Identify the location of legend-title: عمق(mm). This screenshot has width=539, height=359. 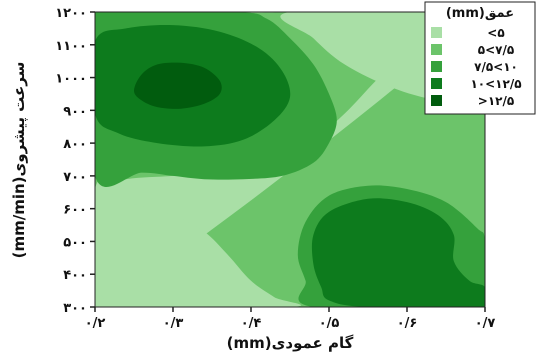
(480, 13).